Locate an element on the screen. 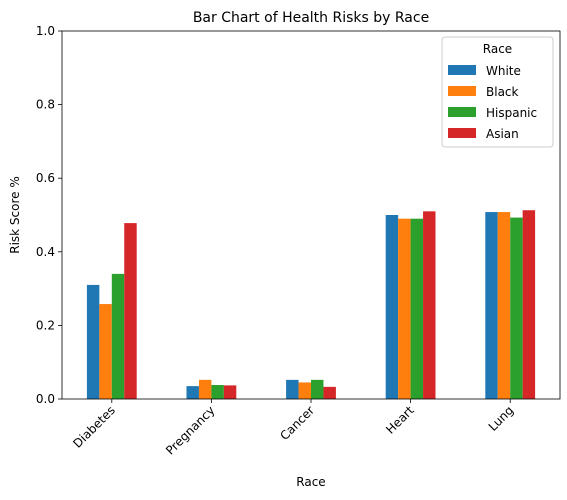 This screenshot has height=500, width=567. x-tick-label-pregnancy: Pregnancy is located at coordinates (190, 430).